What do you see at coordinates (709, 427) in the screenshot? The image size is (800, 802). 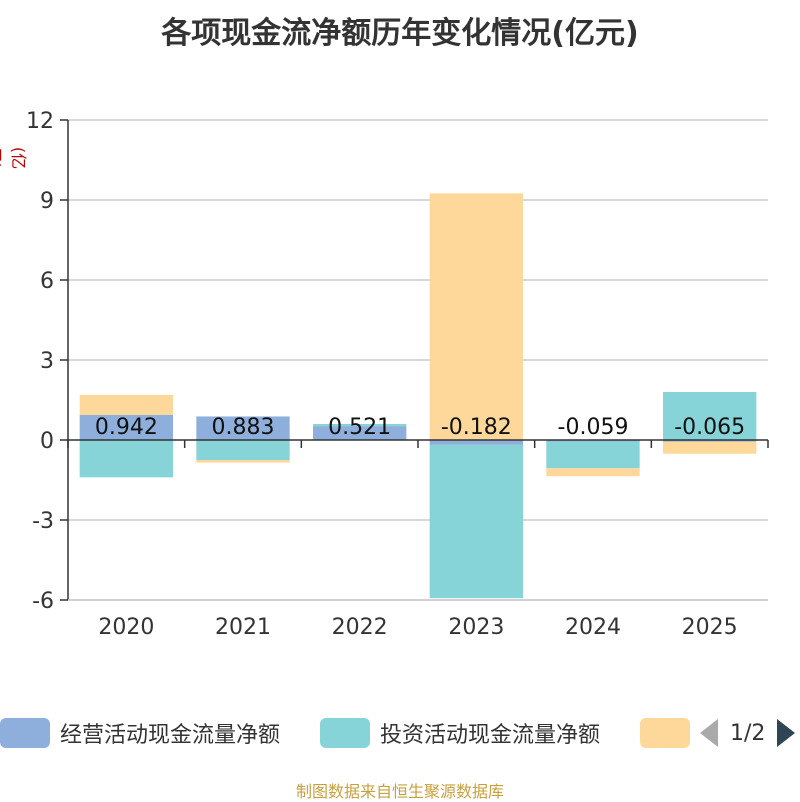 I see `data-label-2025: -0.065` at bounding box center [709, 427].